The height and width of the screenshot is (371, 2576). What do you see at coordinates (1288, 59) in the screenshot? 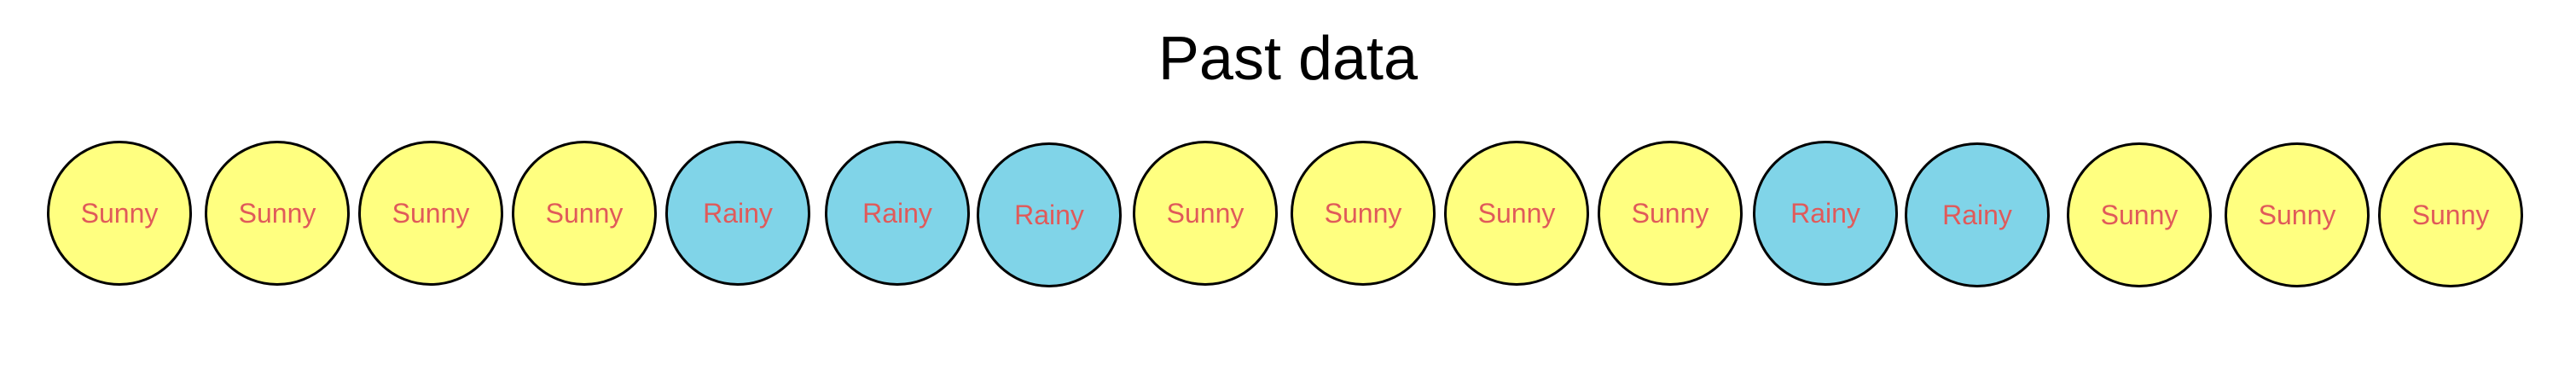
I see `diagram-title: Past data` at bounding box center [1288, 59].